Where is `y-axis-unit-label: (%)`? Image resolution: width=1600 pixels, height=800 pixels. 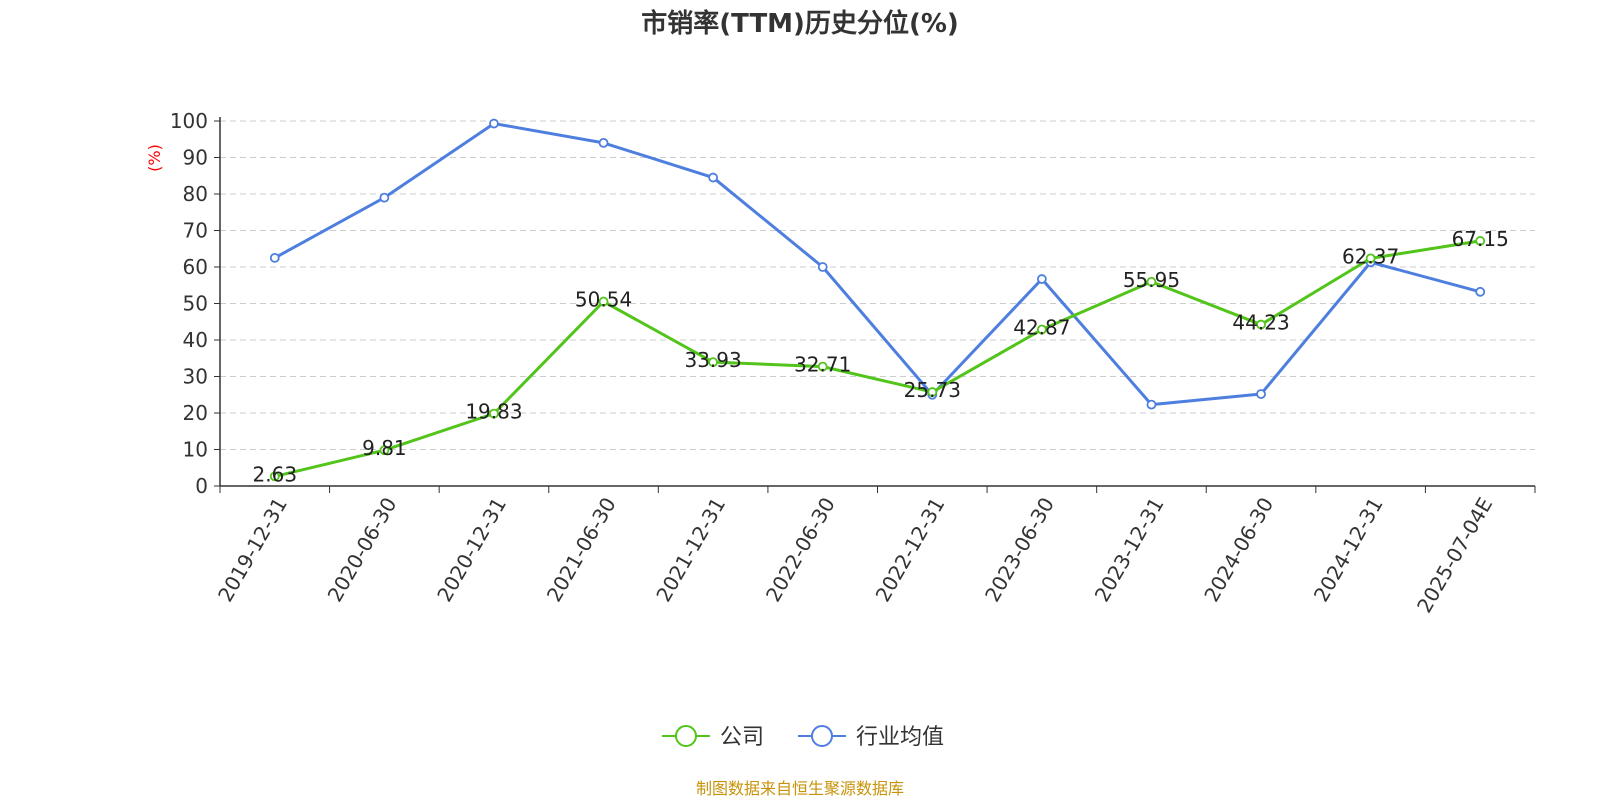 y-axis-unit-label: (%) is located at coordinates (154, 158).